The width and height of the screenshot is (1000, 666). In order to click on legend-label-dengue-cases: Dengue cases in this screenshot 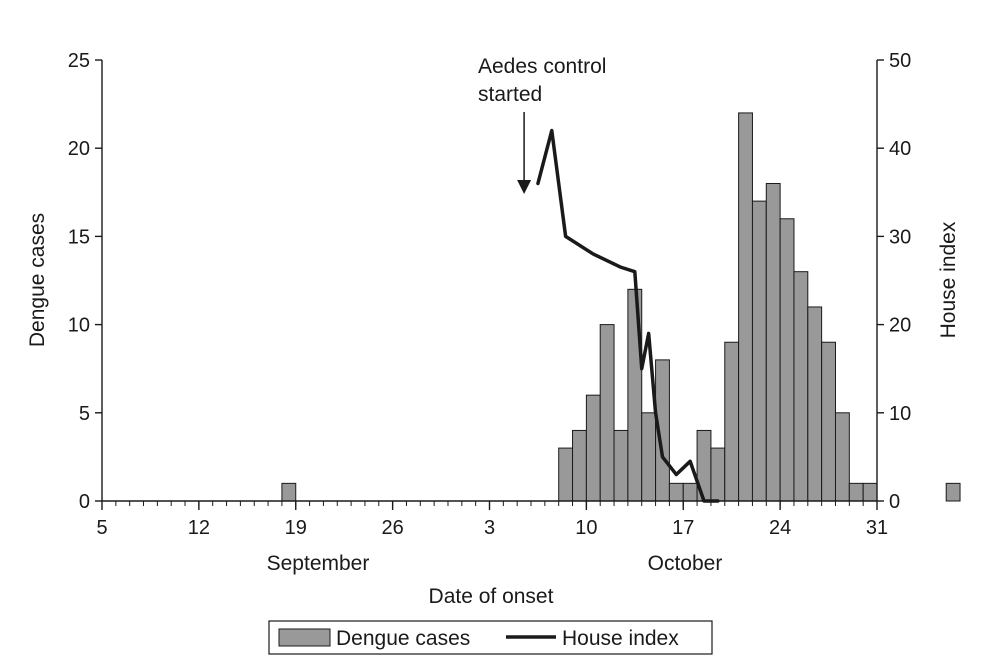, I will do `click(403, 638)`.